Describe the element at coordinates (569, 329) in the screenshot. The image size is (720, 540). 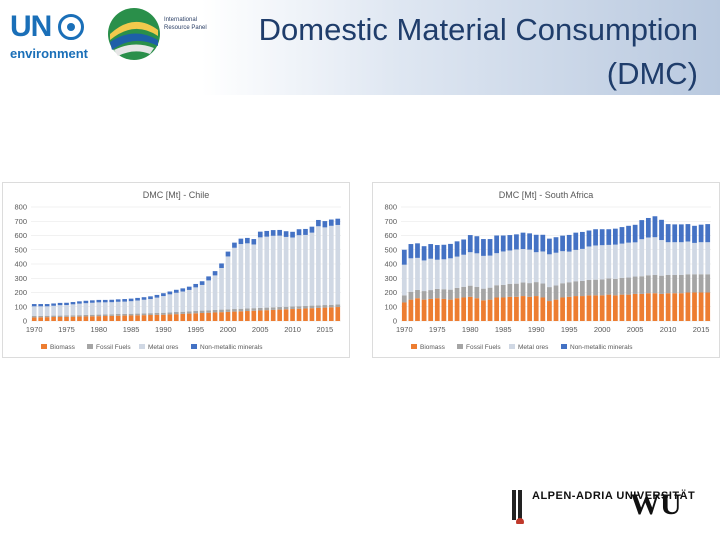
I see `x-tick-label: 1995` at that location.